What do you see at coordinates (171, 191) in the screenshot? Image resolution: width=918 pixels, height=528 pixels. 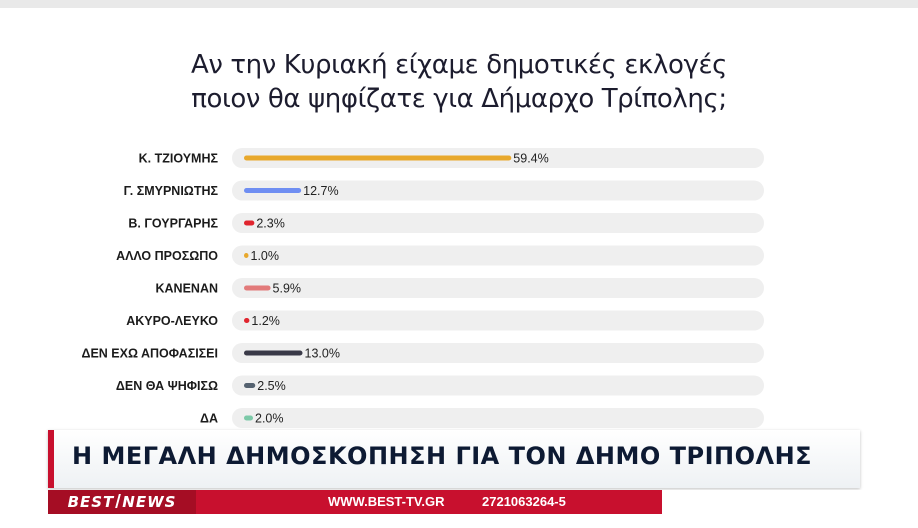 I see `category-label: Γ. ΣΜΥΡΝΙΩΤΗΣ` at bounding box center [171, 191].